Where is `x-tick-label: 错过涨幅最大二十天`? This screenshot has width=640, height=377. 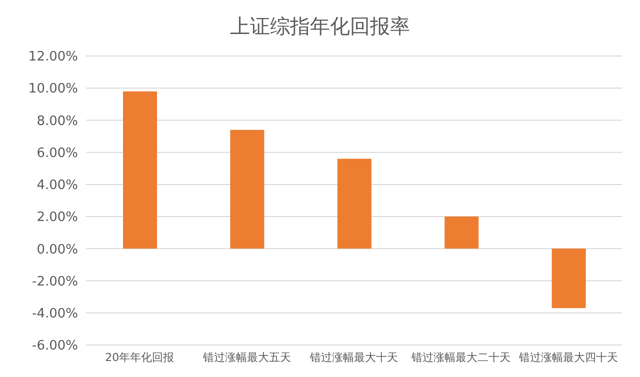
x-tick-label: 错过涨幅最大二十天 is located at coordinates (460, 357).